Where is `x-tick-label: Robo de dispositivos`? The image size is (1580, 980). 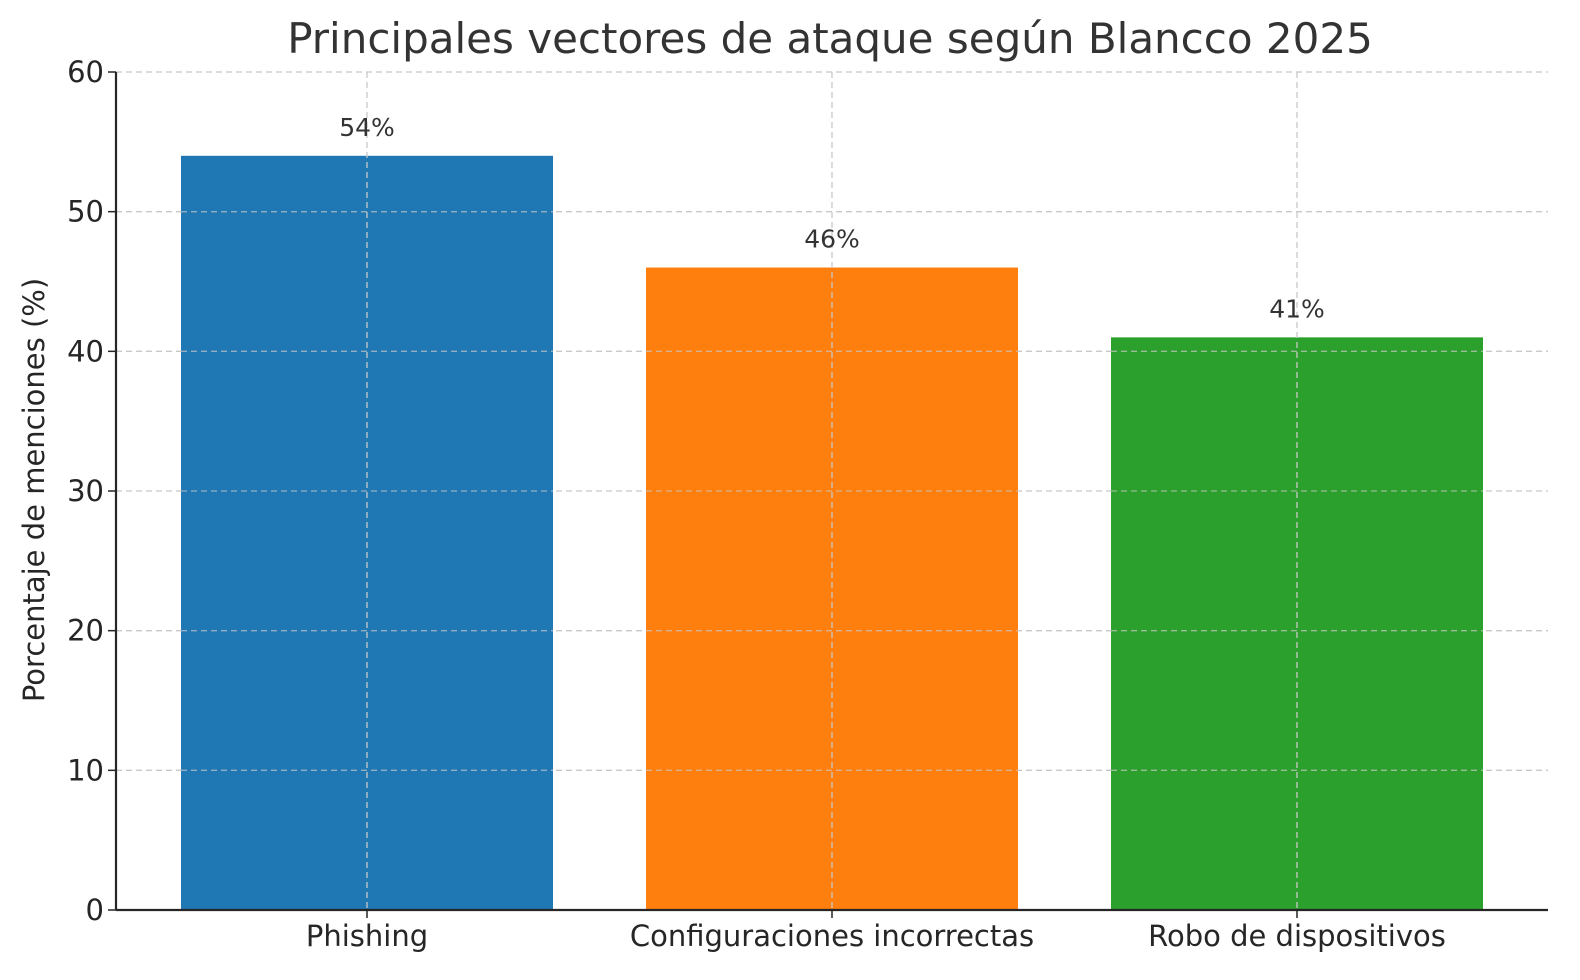 x-tick-label: Robo de dispositivos is located at coordinates (1297, 936).